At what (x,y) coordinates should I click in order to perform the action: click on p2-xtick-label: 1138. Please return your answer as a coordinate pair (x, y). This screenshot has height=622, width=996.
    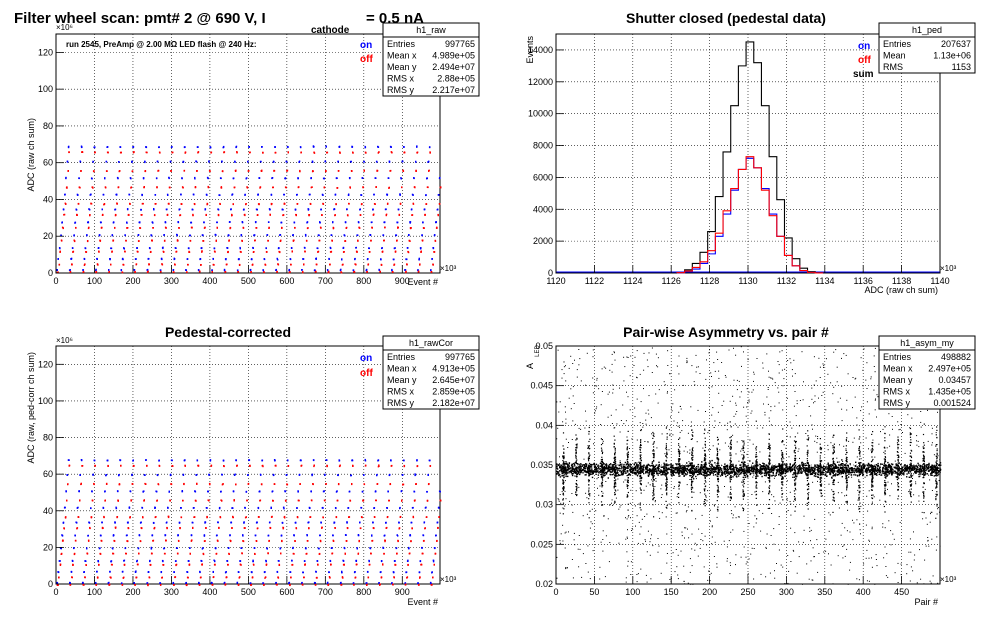
    Looking at the image, I should click on (901, 281).